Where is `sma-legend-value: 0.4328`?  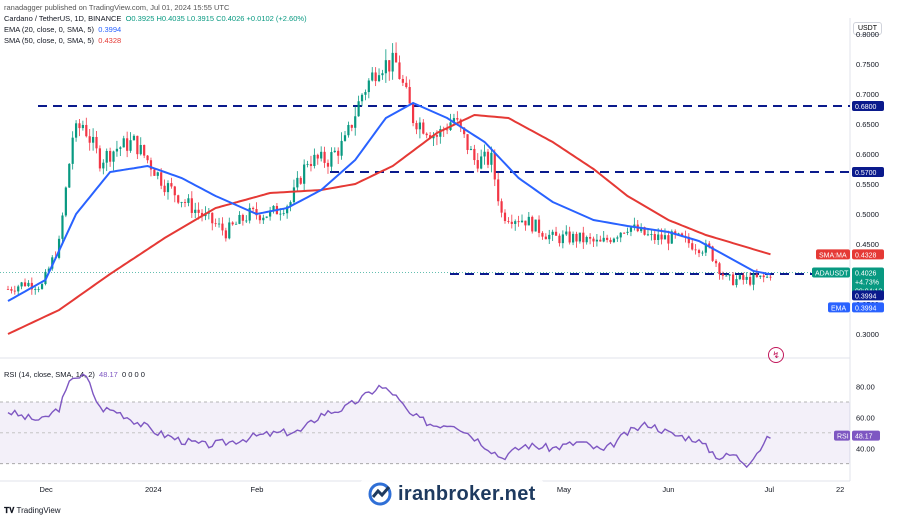 sma-legend-value: 0.4328 is located at coordinates (110, 40).